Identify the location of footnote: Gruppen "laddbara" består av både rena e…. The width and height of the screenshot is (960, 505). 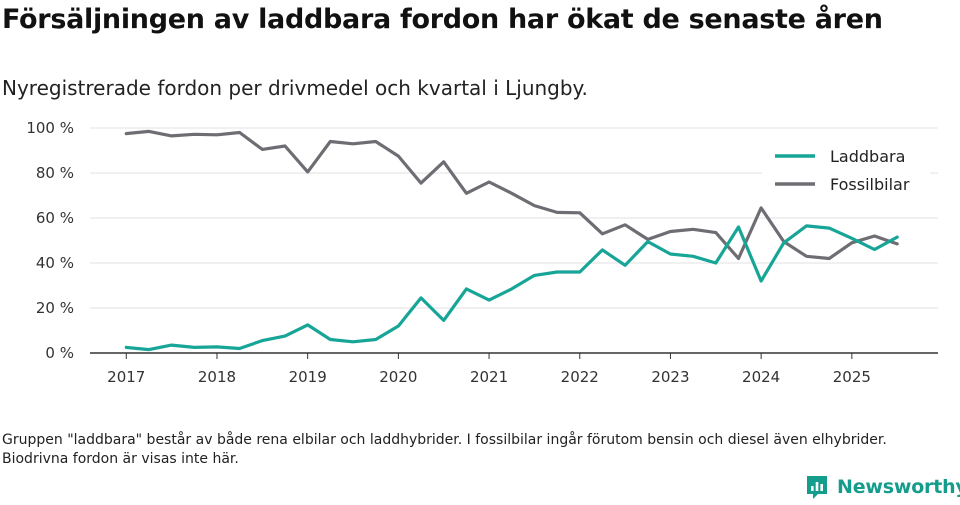
(444, 449).